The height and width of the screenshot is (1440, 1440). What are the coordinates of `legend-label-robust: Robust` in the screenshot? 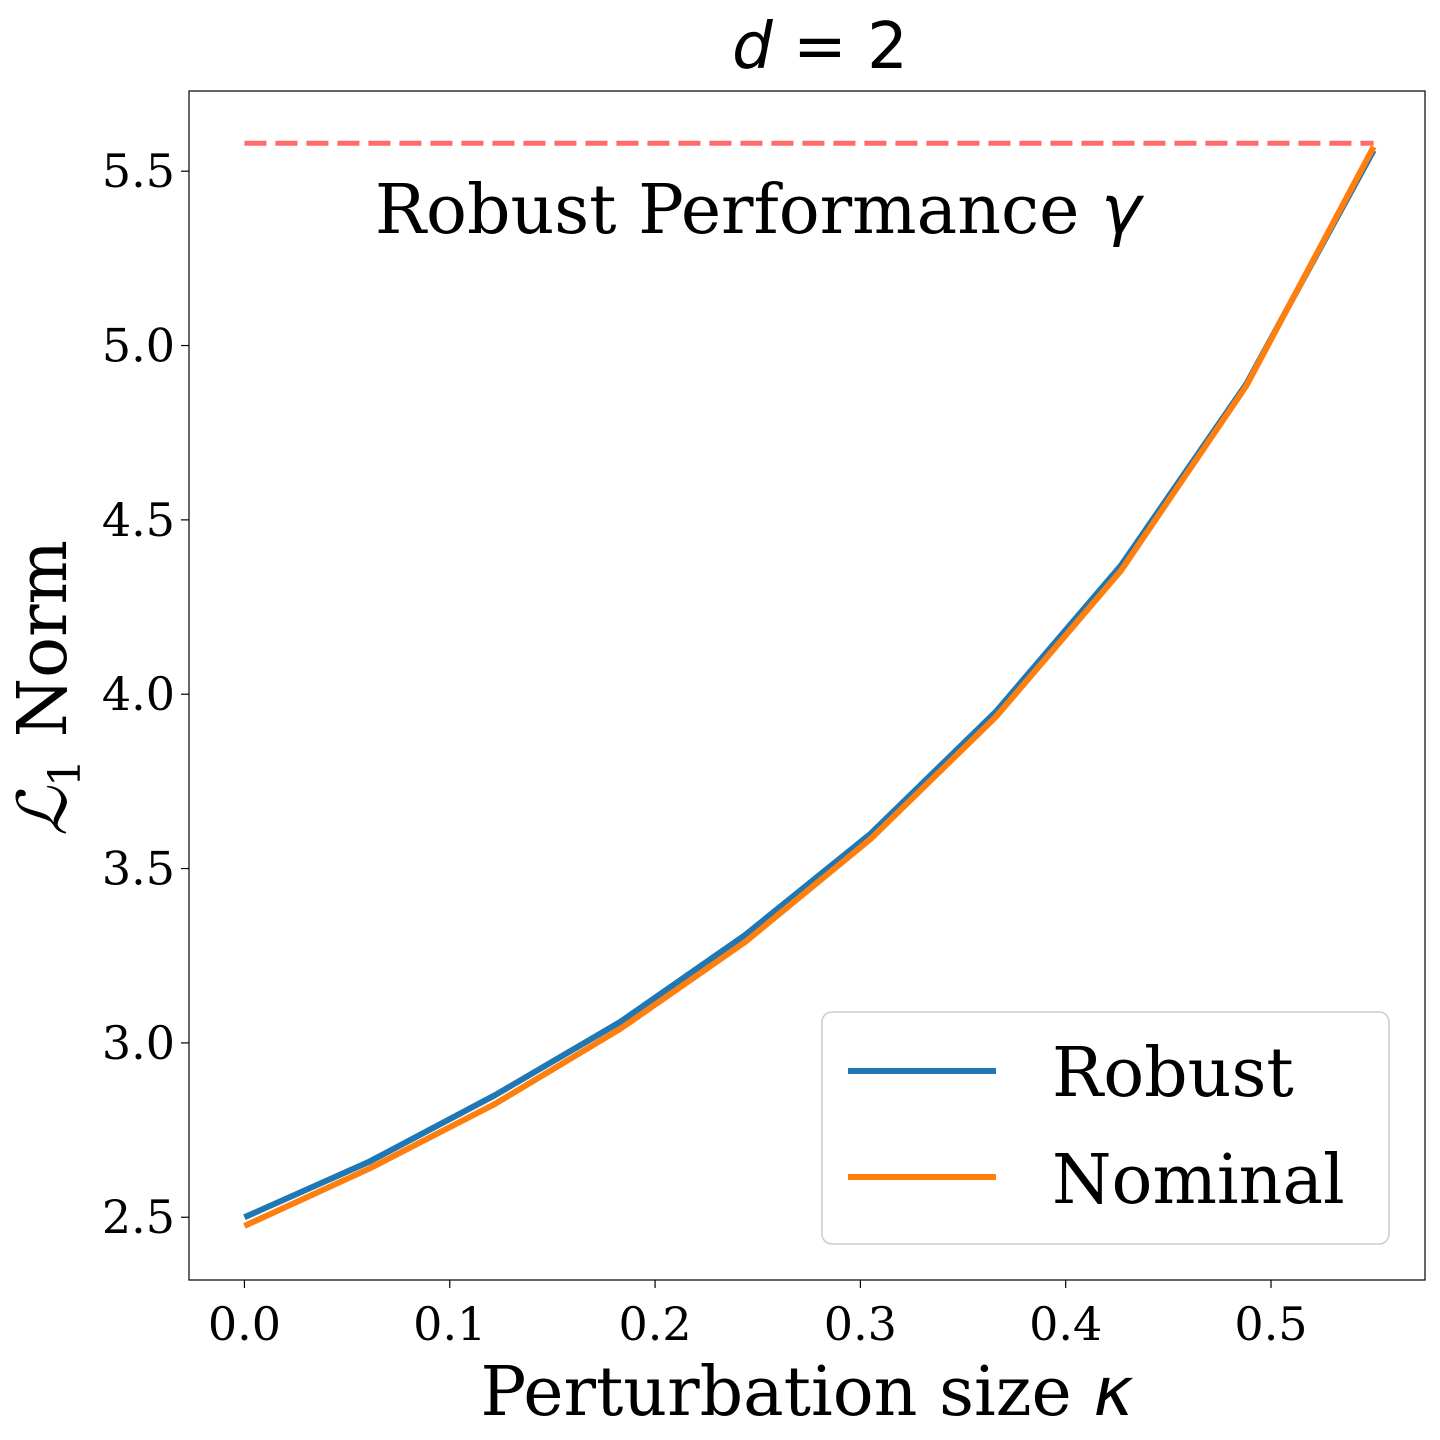 It's located at (1173, 1073).